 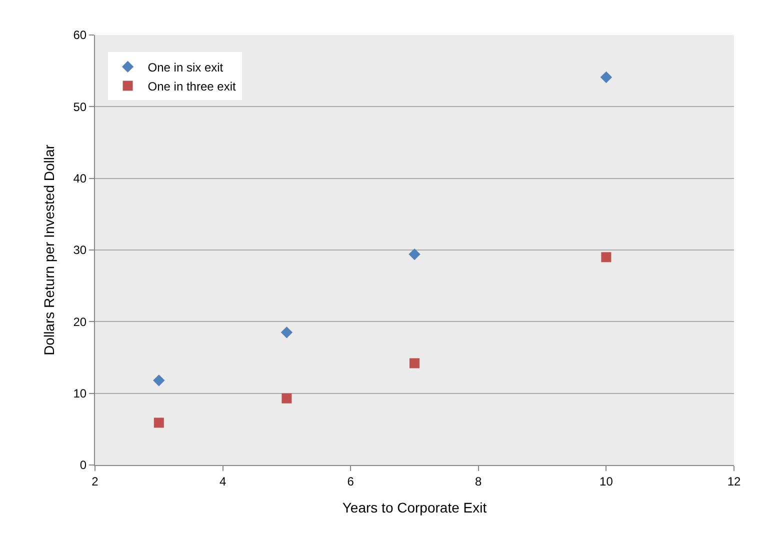 I want to click on x-tick-label: 10, so click(x=607, y=481).